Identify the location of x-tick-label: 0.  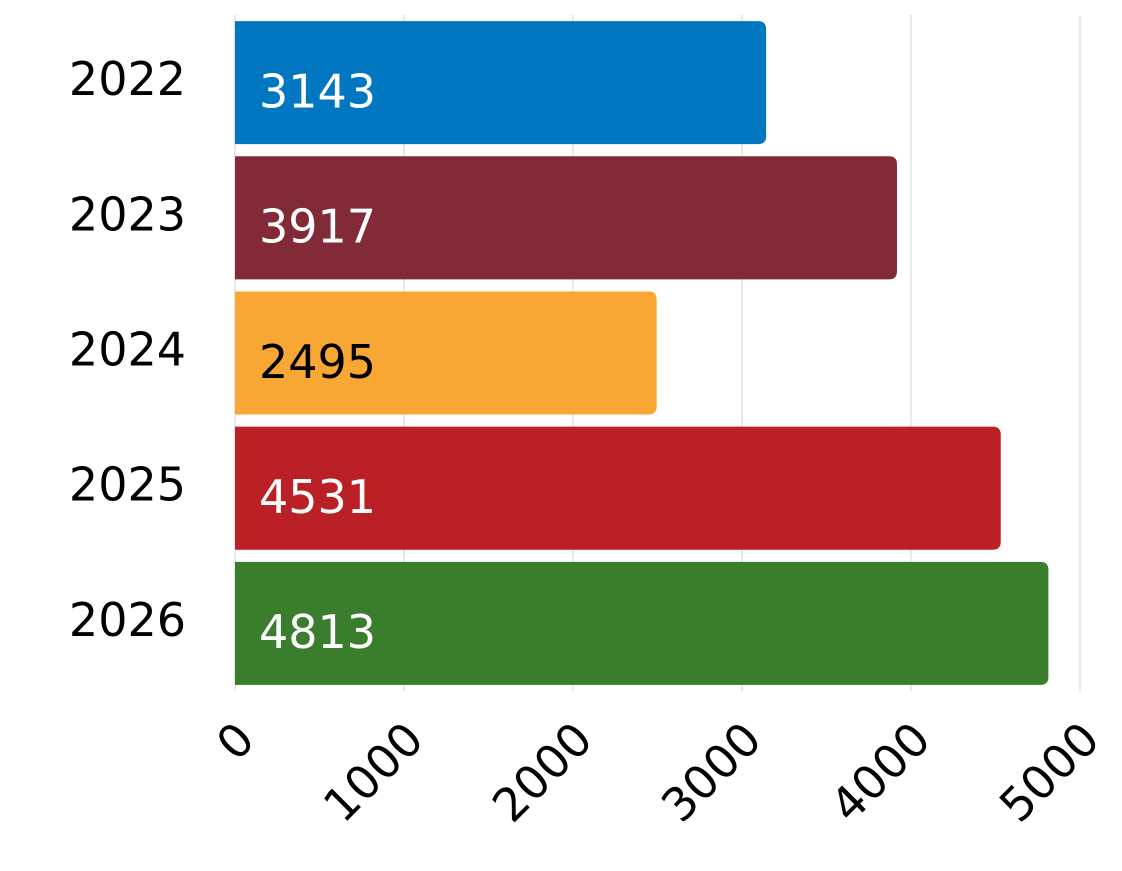
(235, 741).